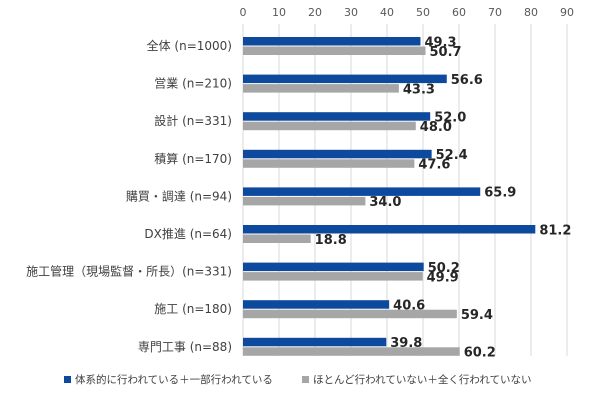  Describe the element at coordinates (419, 89) in the screenshot. I see `value-label: 43.3` at that location.